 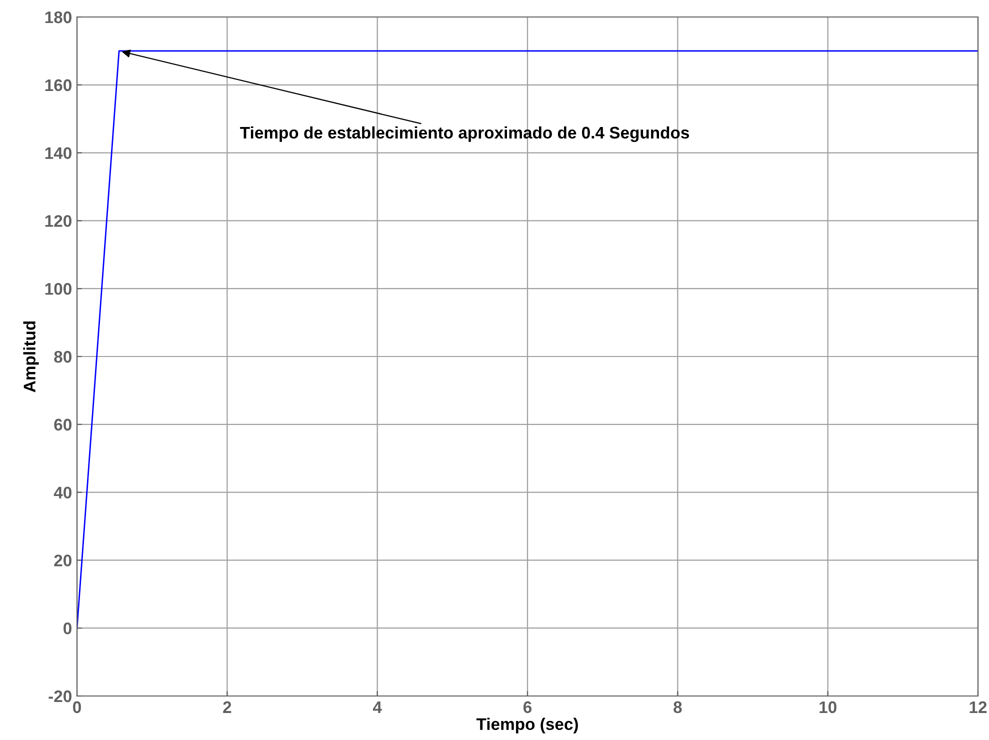 I want to click on x-tick-label: 8, so click(x=678, y=707).